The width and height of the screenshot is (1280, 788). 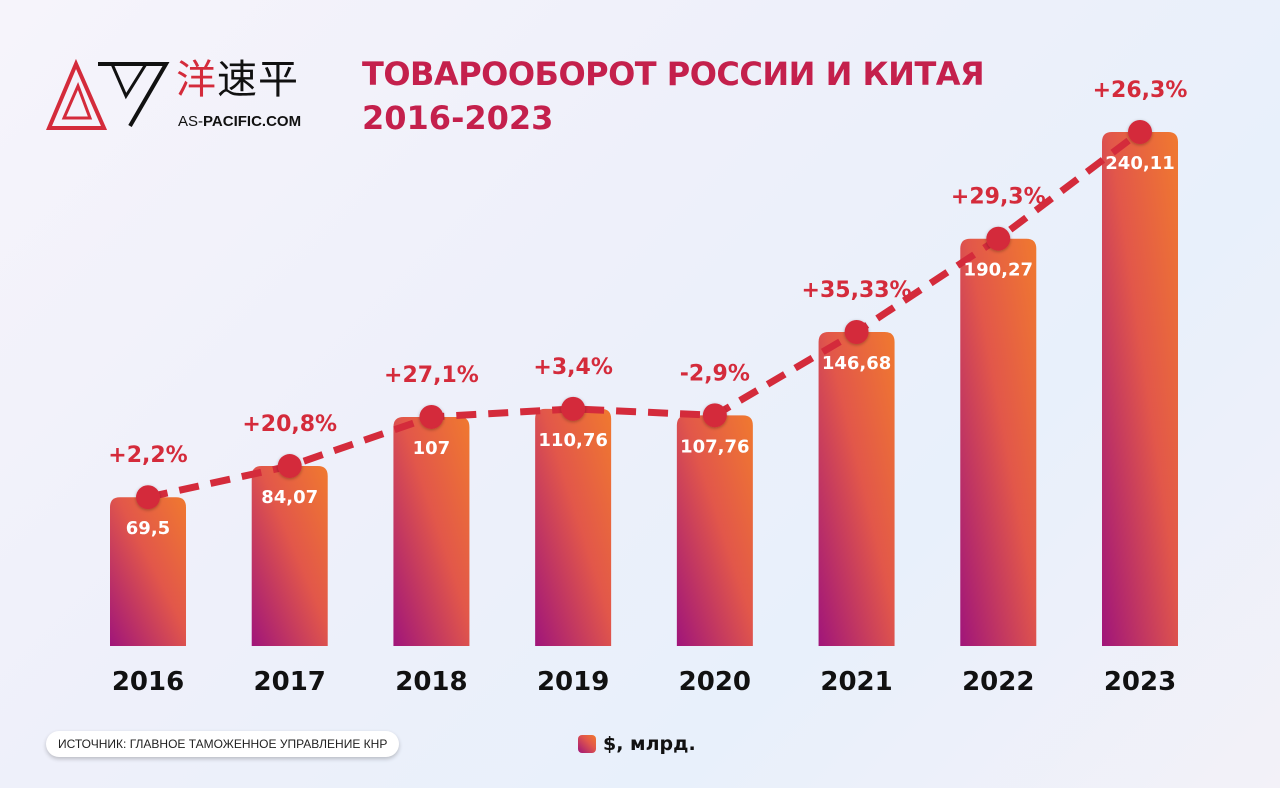 I want to click on bar-2023, so click(x=1140, y=389).